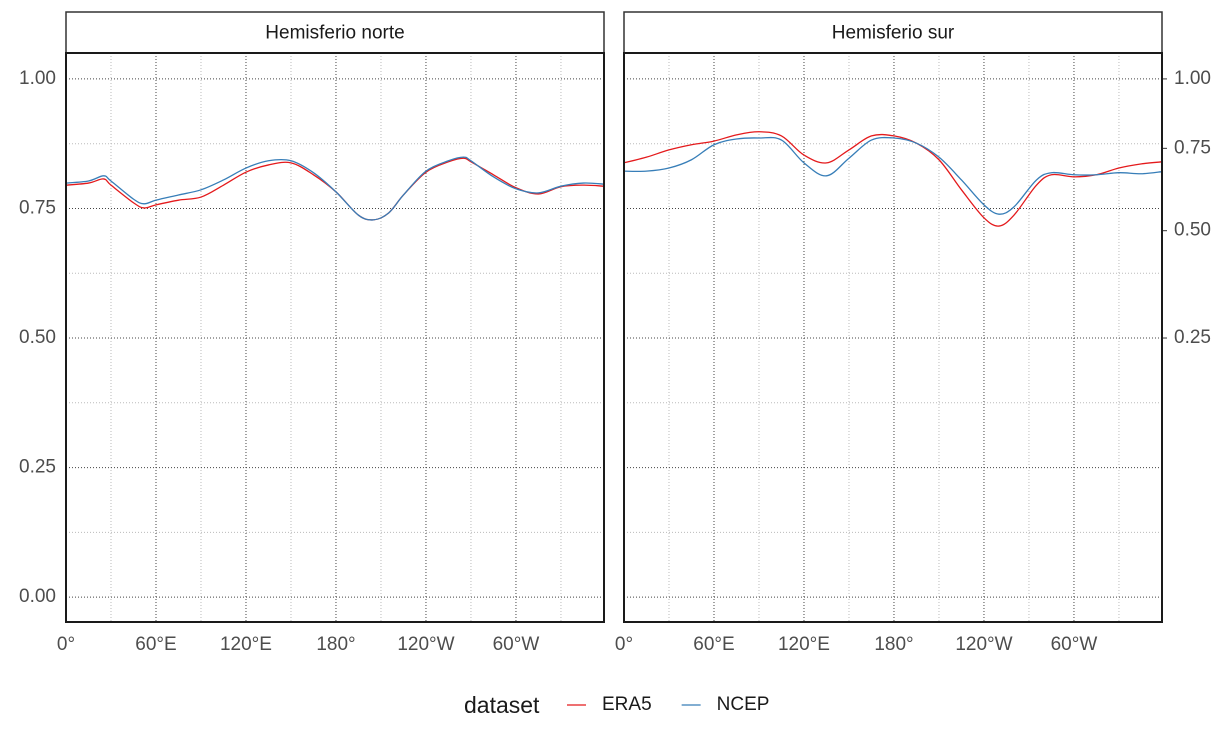 The image size is (1228, 729). Describe the element at coordinates (502, 705) in the screenshot. I see `legend-title: dataset` at that location.